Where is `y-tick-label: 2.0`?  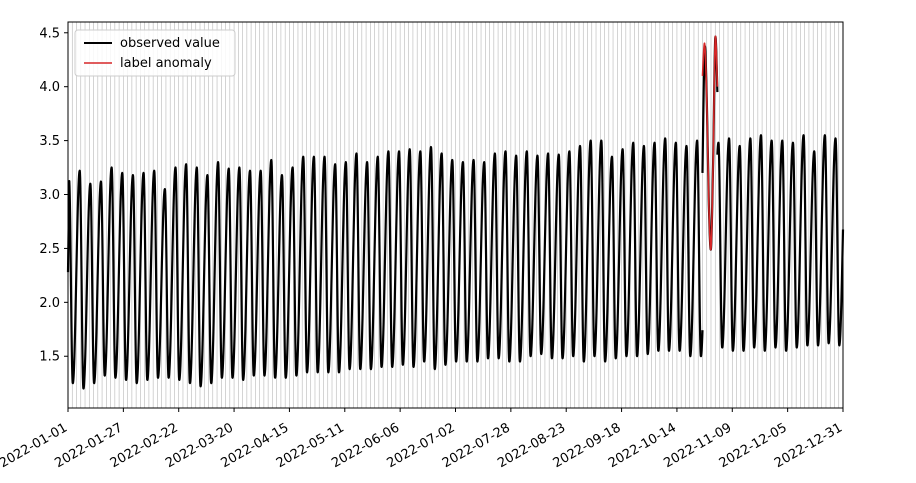 y-tick-label: 2.0 is located at coordinates (49, 303).